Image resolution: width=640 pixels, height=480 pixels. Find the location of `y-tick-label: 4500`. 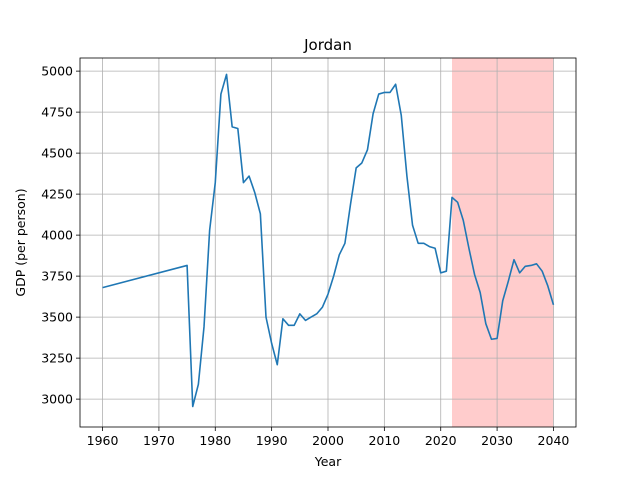

y-tick-label: 4500 is located at coordinates (57, 153).